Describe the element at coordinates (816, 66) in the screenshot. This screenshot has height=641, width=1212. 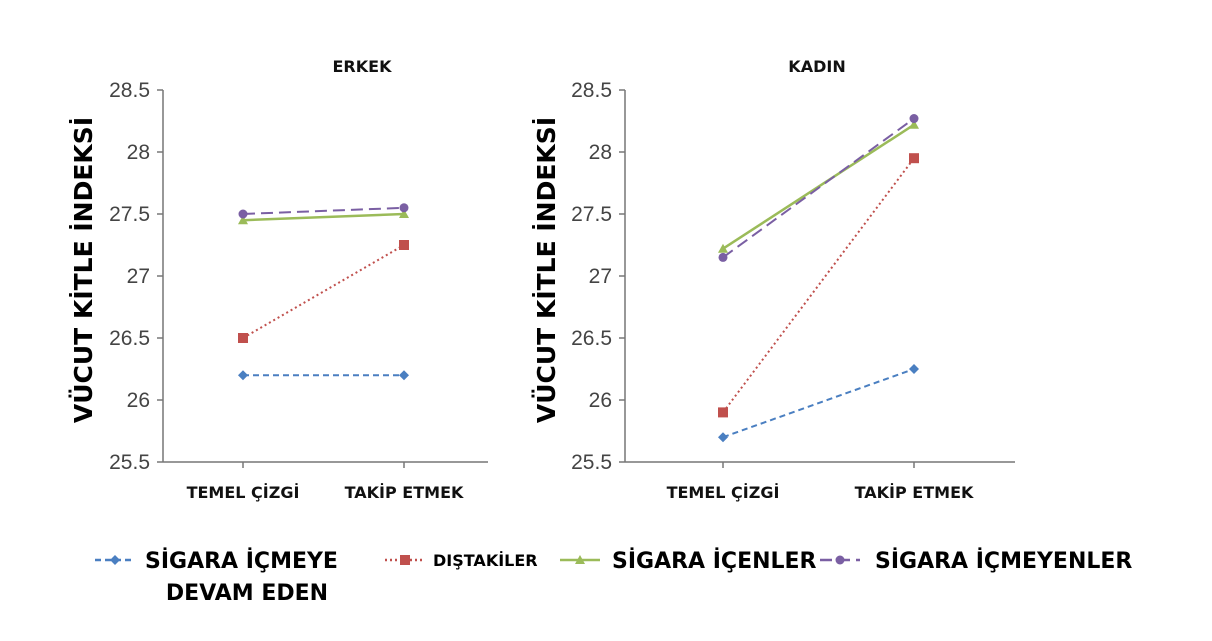
I see `chart-title: KADIN` at that location.